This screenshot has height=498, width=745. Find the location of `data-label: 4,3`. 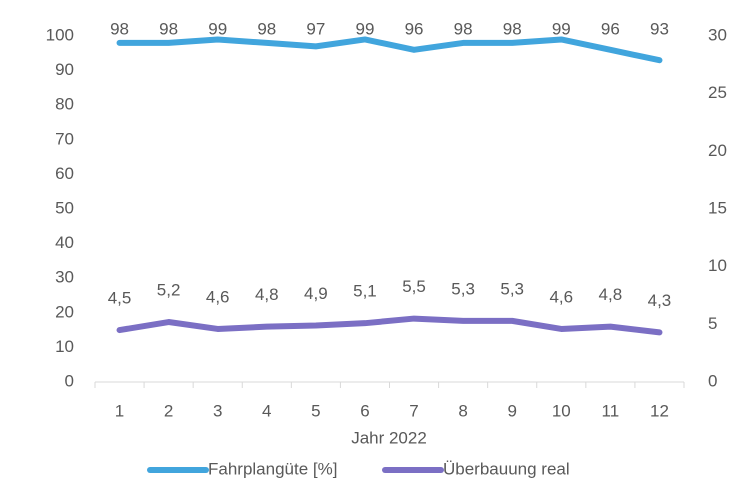

data-label: 4,3 is located at coordinates (660, 300).